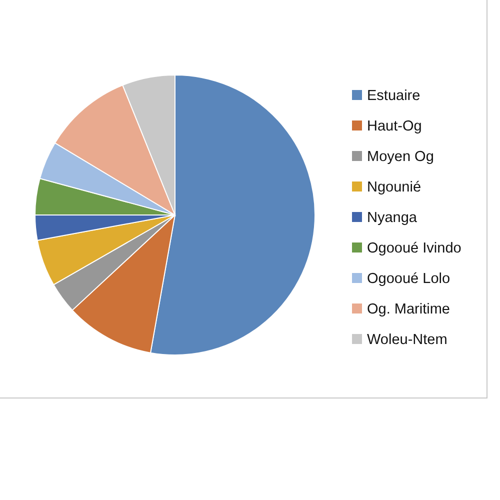  Describe the element at coordinates (414, 248) in the screenshot. I see `legend-label: Ogooué Ivindo` at that location.